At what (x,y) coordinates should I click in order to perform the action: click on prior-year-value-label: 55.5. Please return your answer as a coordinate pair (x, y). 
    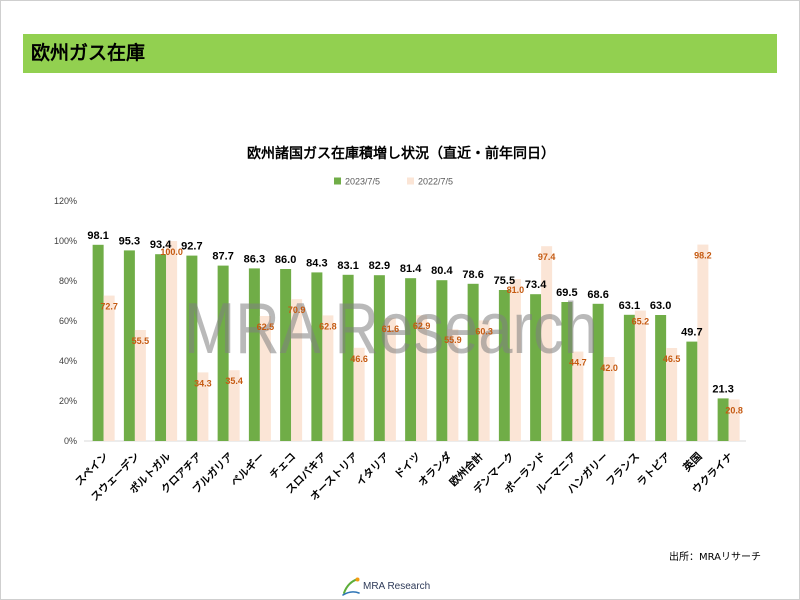
    Looking at the image, I should click on (141, 341).